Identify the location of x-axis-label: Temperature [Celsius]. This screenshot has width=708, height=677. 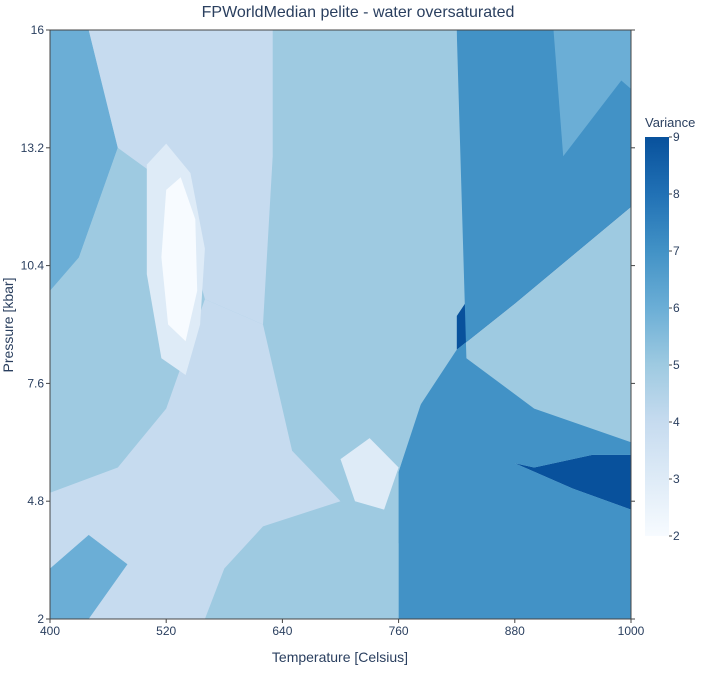
(340, 657).